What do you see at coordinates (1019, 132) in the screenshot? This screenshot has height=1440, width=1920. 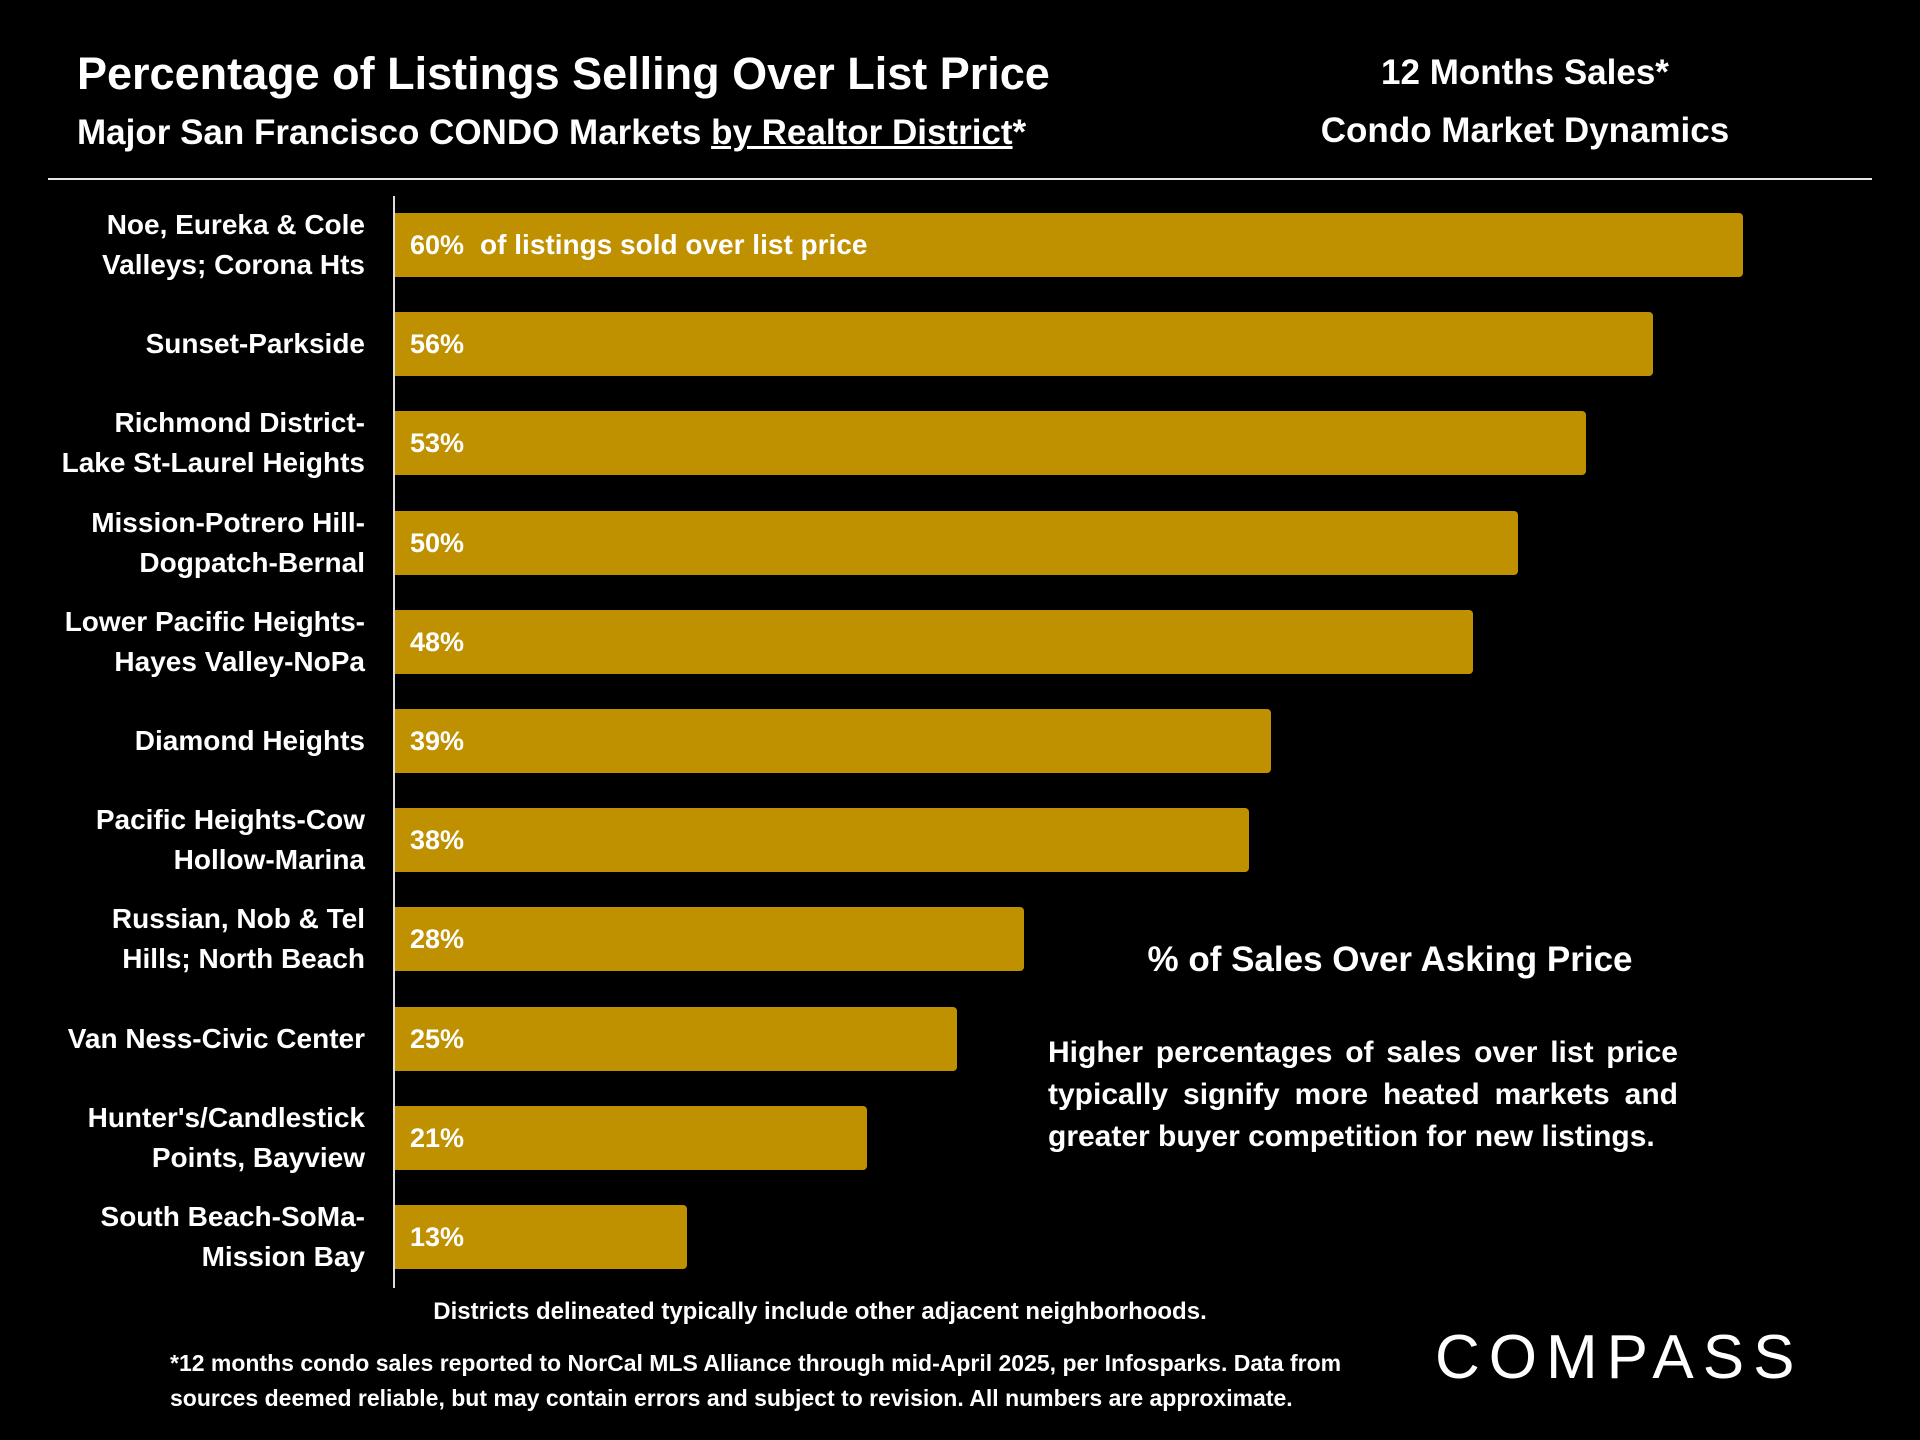 I see `subtitle-suffix: *` at bounding box center [1019, 132].